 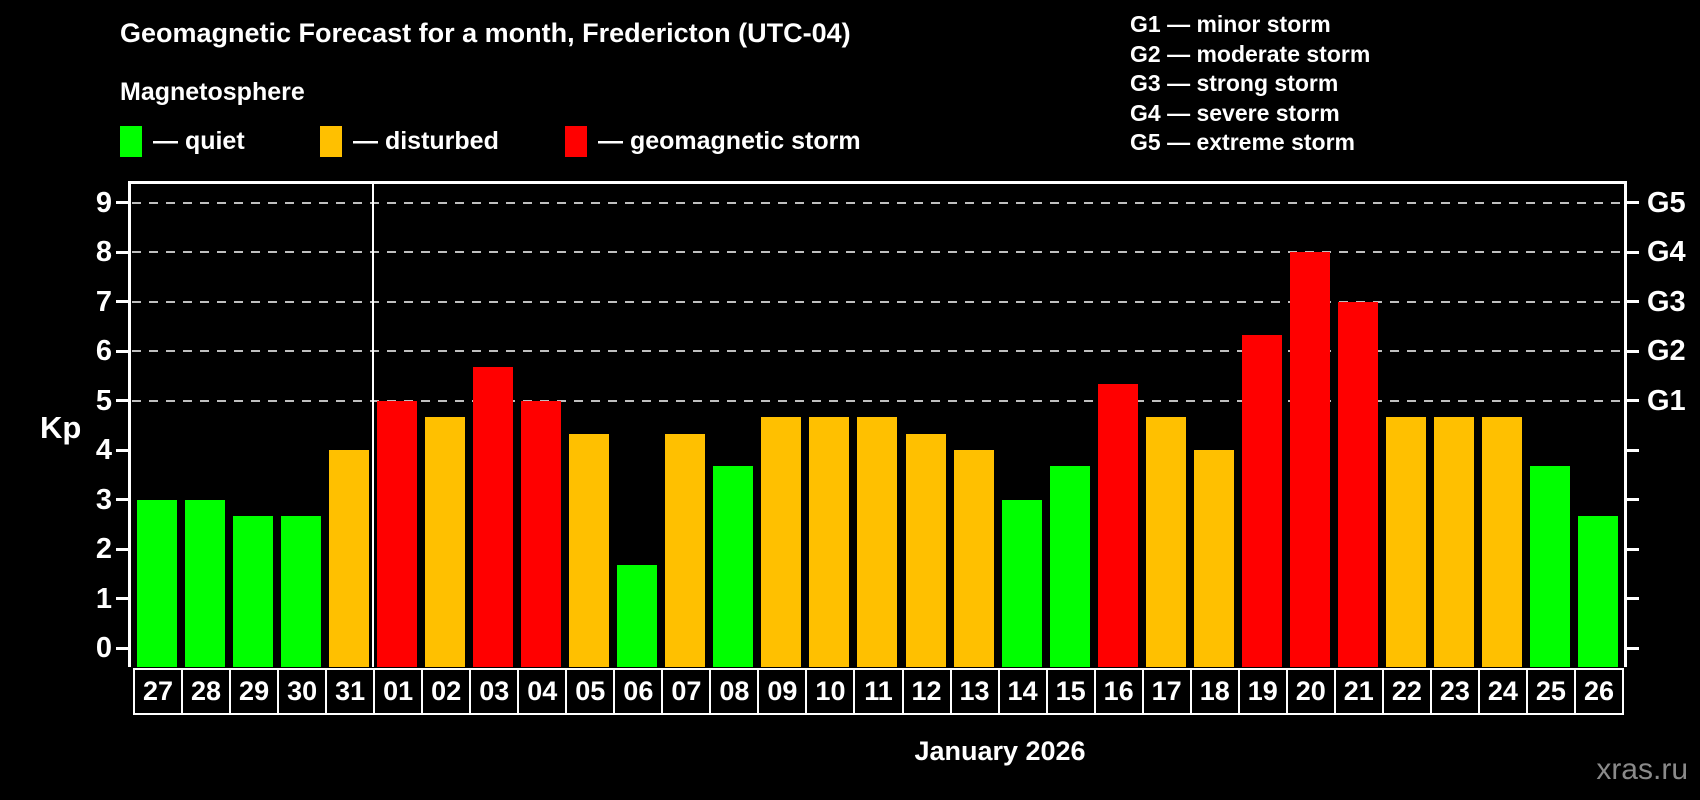 I want to click on plot-top-frame, so click(x=877, y=182).